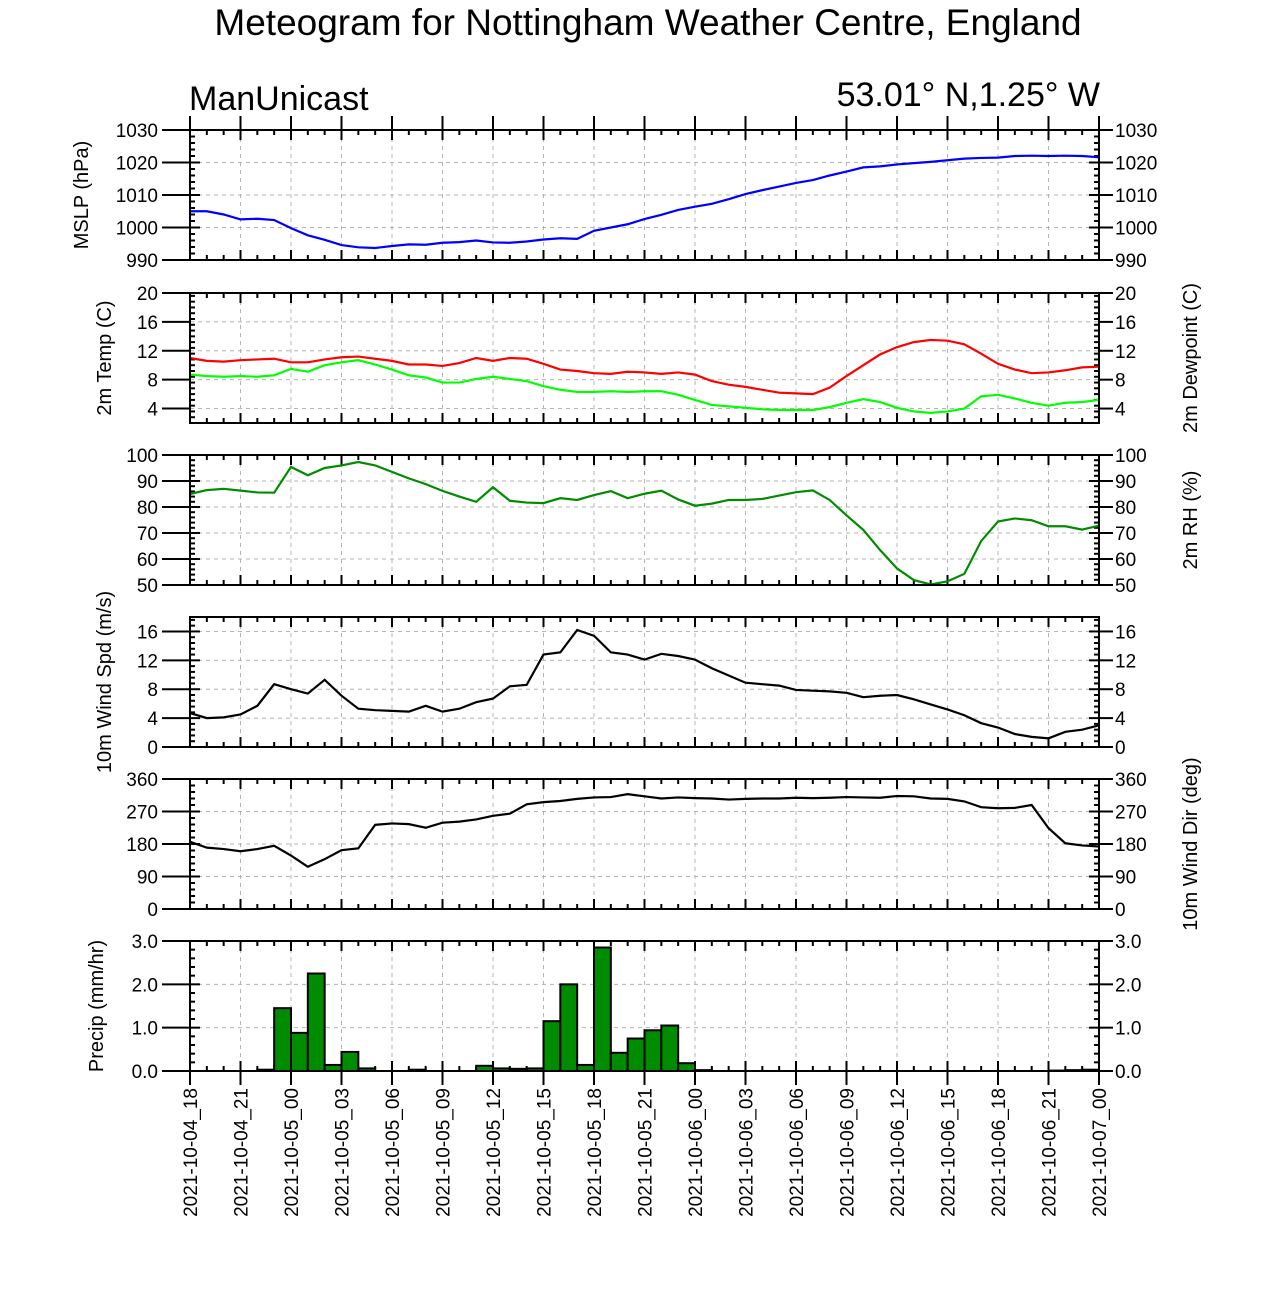 The height and width of the screenshot is (1299, 1275). What do you see at coordinates (137, 131) in the screenshot?
I see `y-tick-label-left: 1030` at bounding box center [137, 131].